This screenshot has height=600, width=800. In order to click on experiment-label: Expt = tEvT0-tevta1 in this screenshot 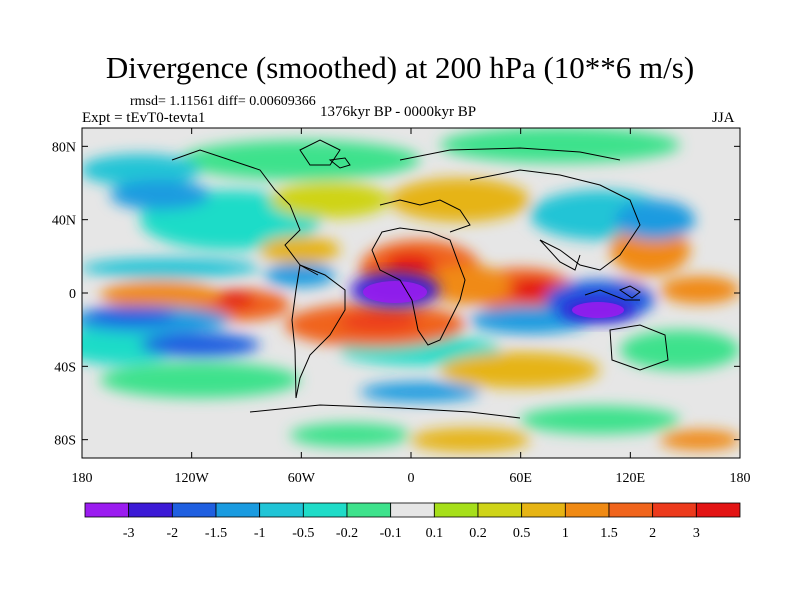, I will do `click(144, 118)`.